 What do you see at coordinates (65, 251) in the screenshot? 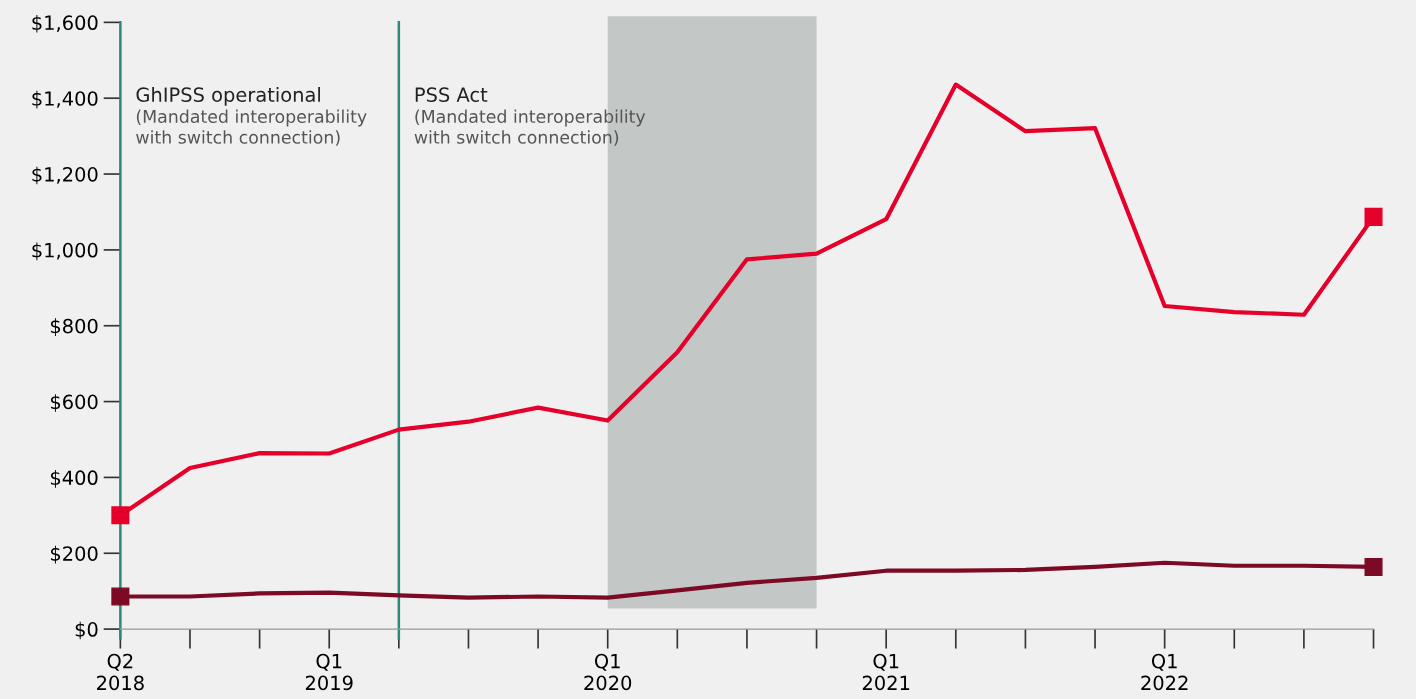
I see `y-tick-label: $1,000` at bounding box center [65, 251].